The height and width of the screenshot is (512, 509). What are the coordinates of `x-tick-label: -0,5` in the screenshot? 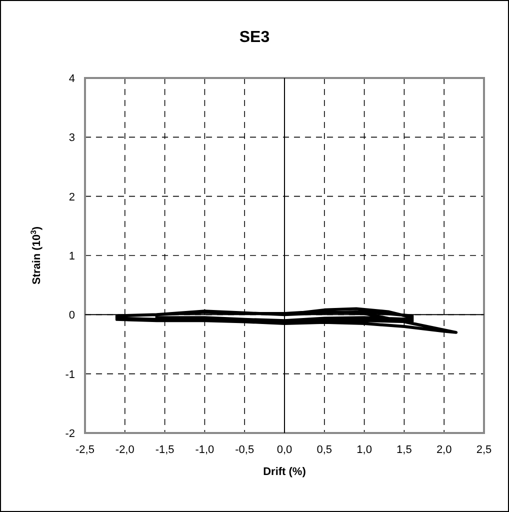 It's located at (244, 450).